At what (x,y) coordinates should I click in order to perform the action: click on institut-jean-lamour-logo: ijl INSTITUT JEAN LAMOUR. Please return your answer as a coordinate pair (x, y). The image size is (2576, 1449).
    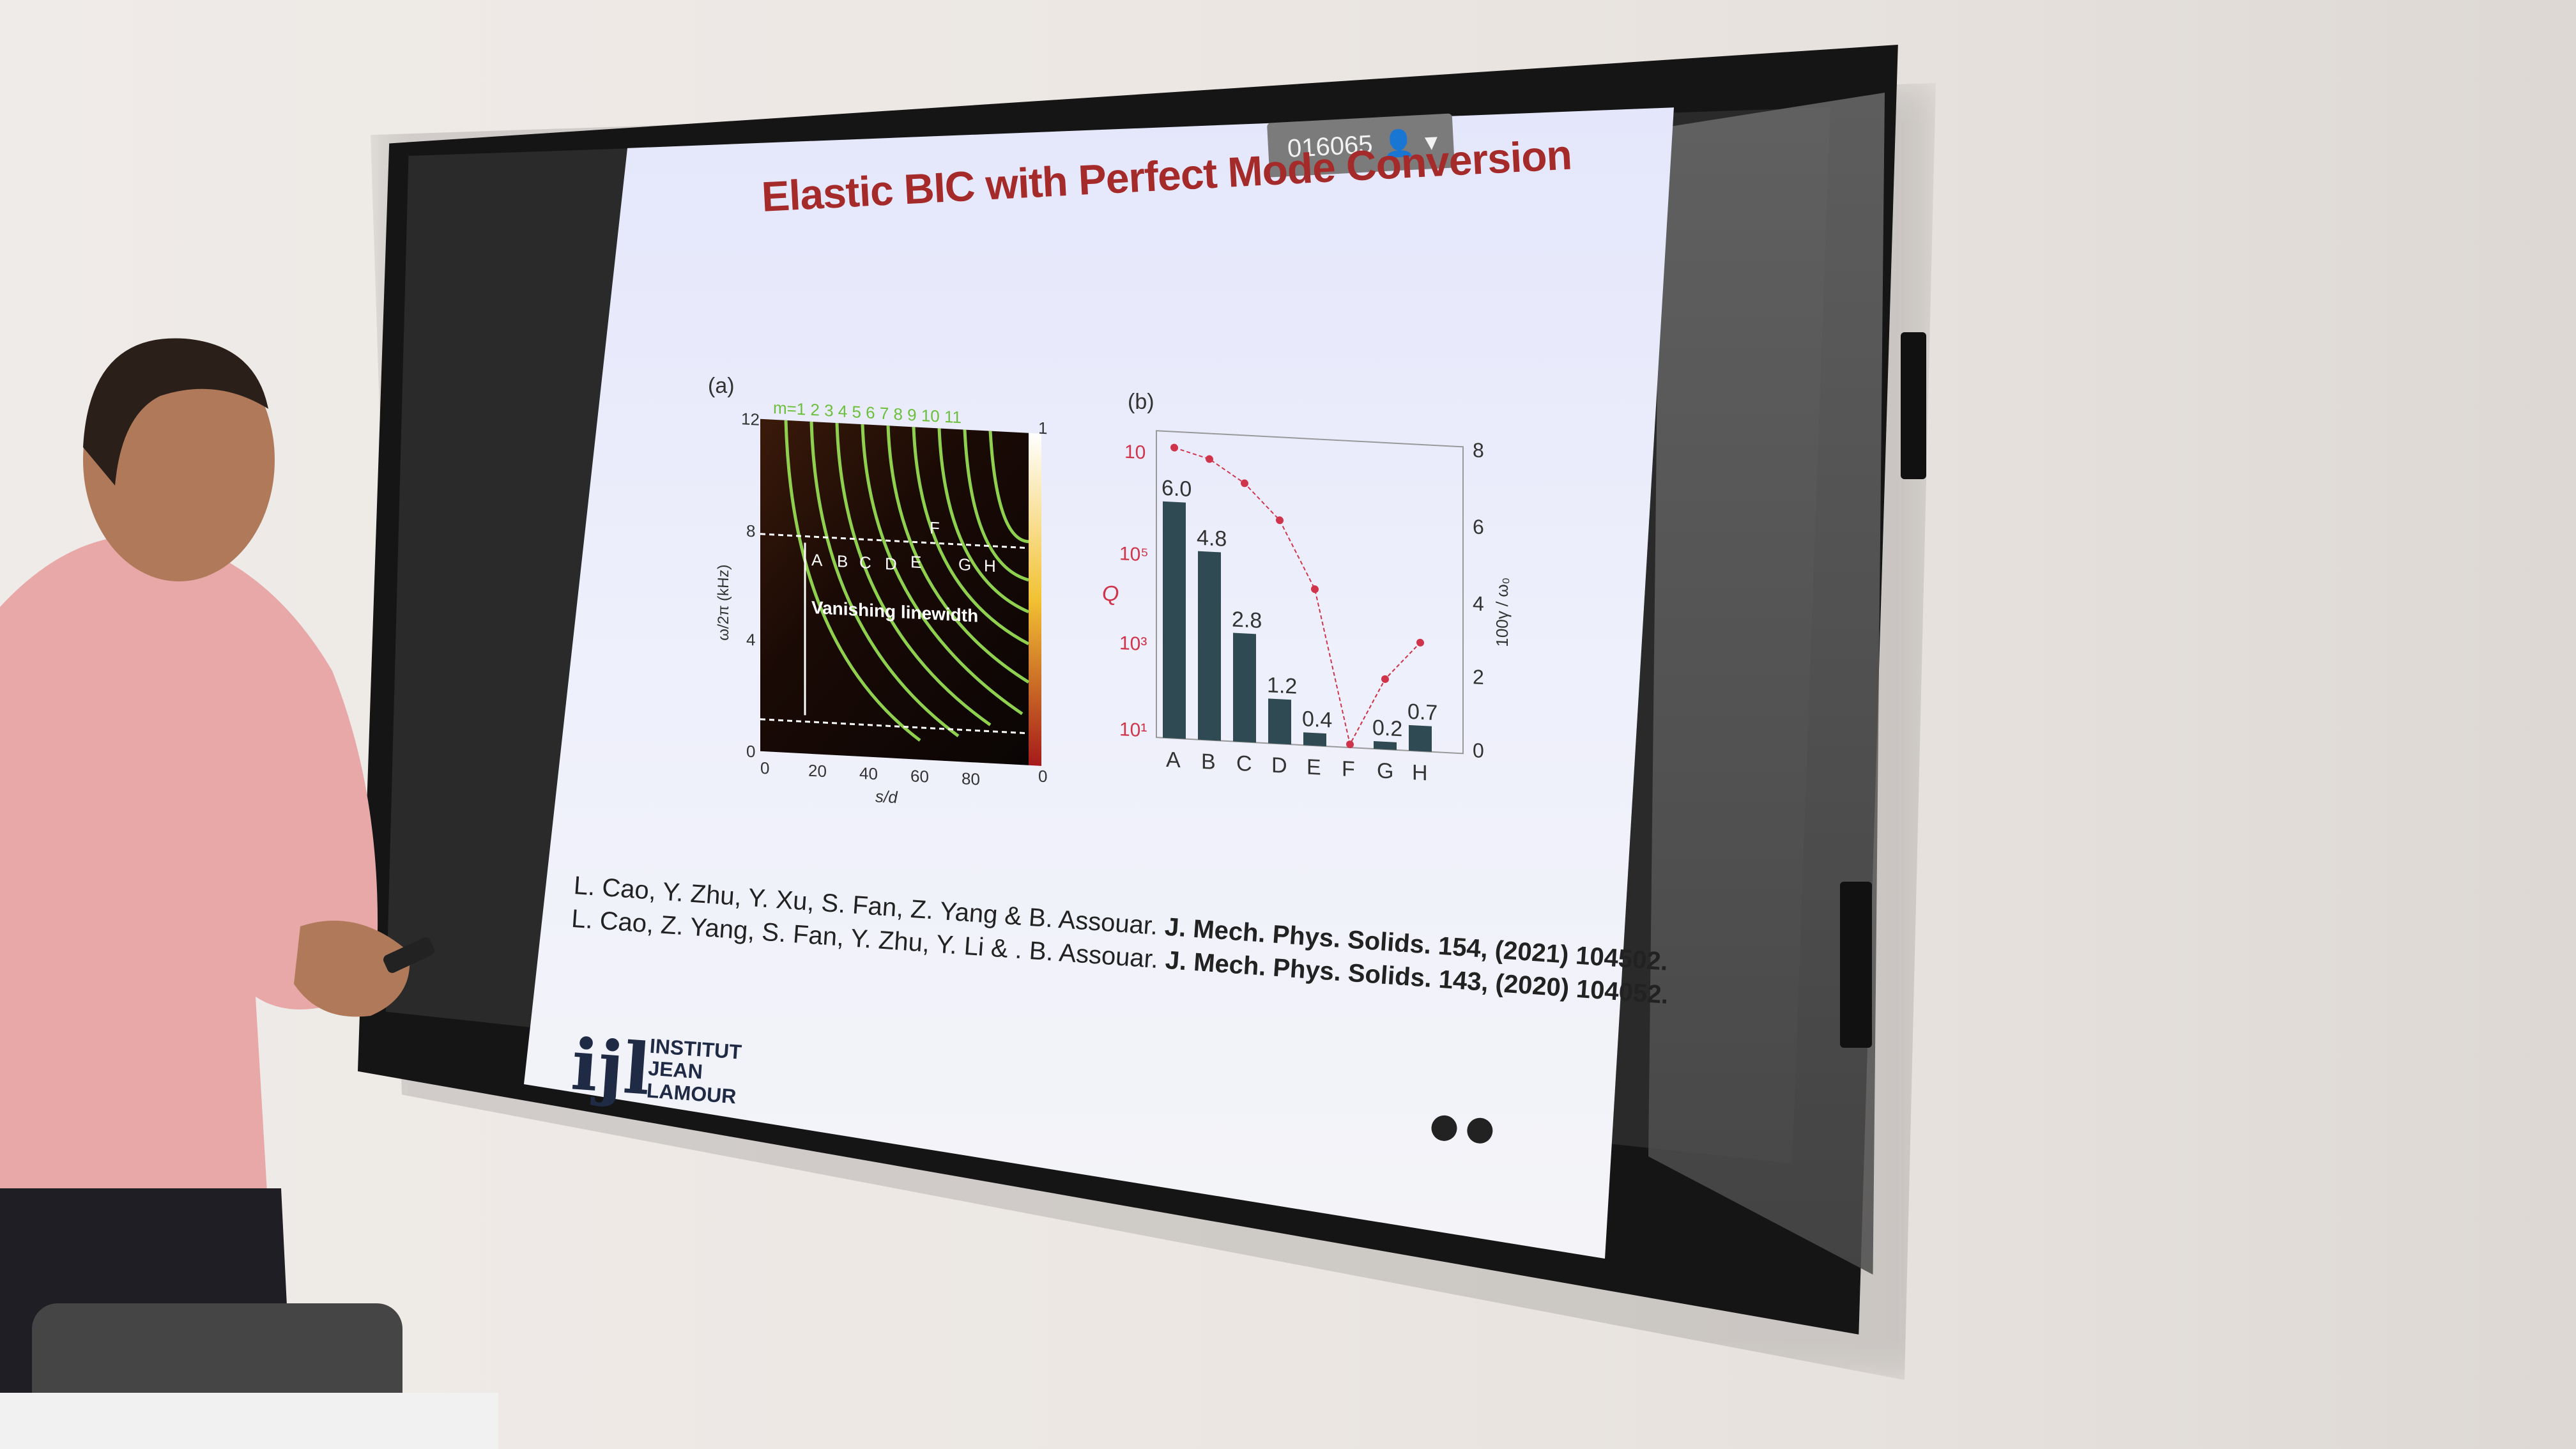
    Looking at the image, I should click on (674, 1072).